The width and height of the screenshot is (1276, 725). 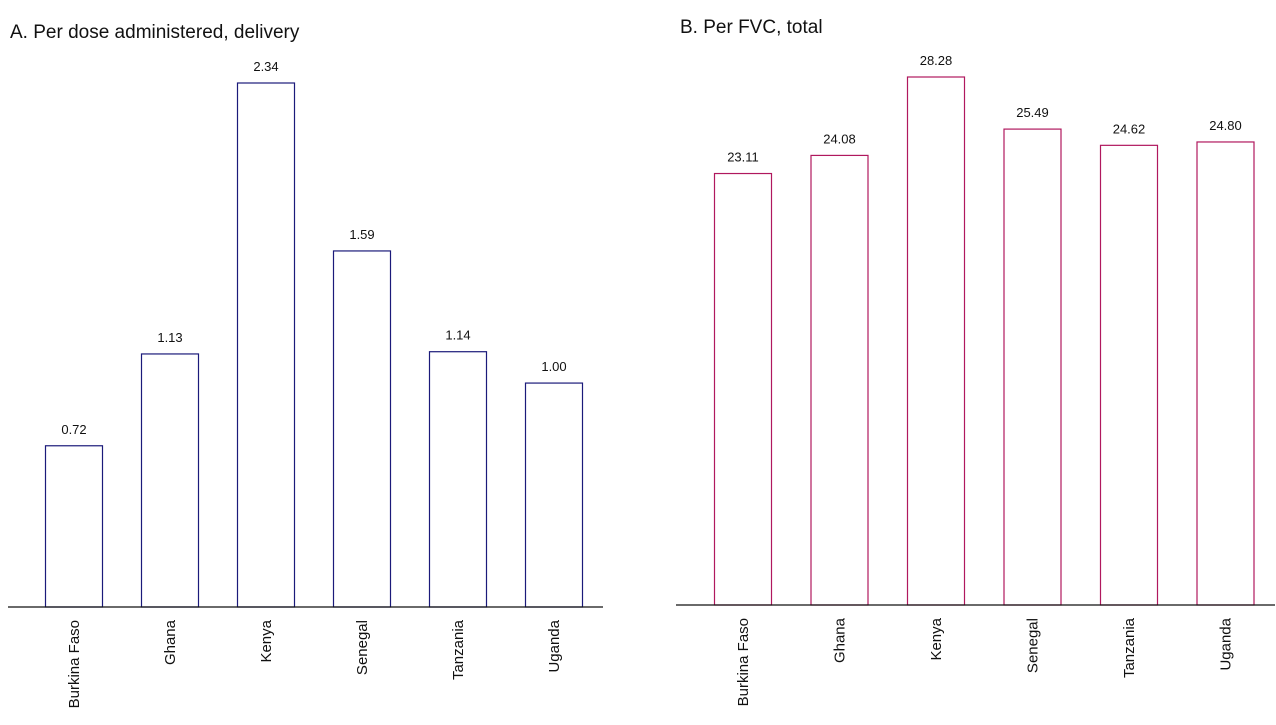 What do you see at coordinates (362, 647) in the screenshot?
I see `panel-a-category-label-3: Senegal` at bounding box center [362, 647].